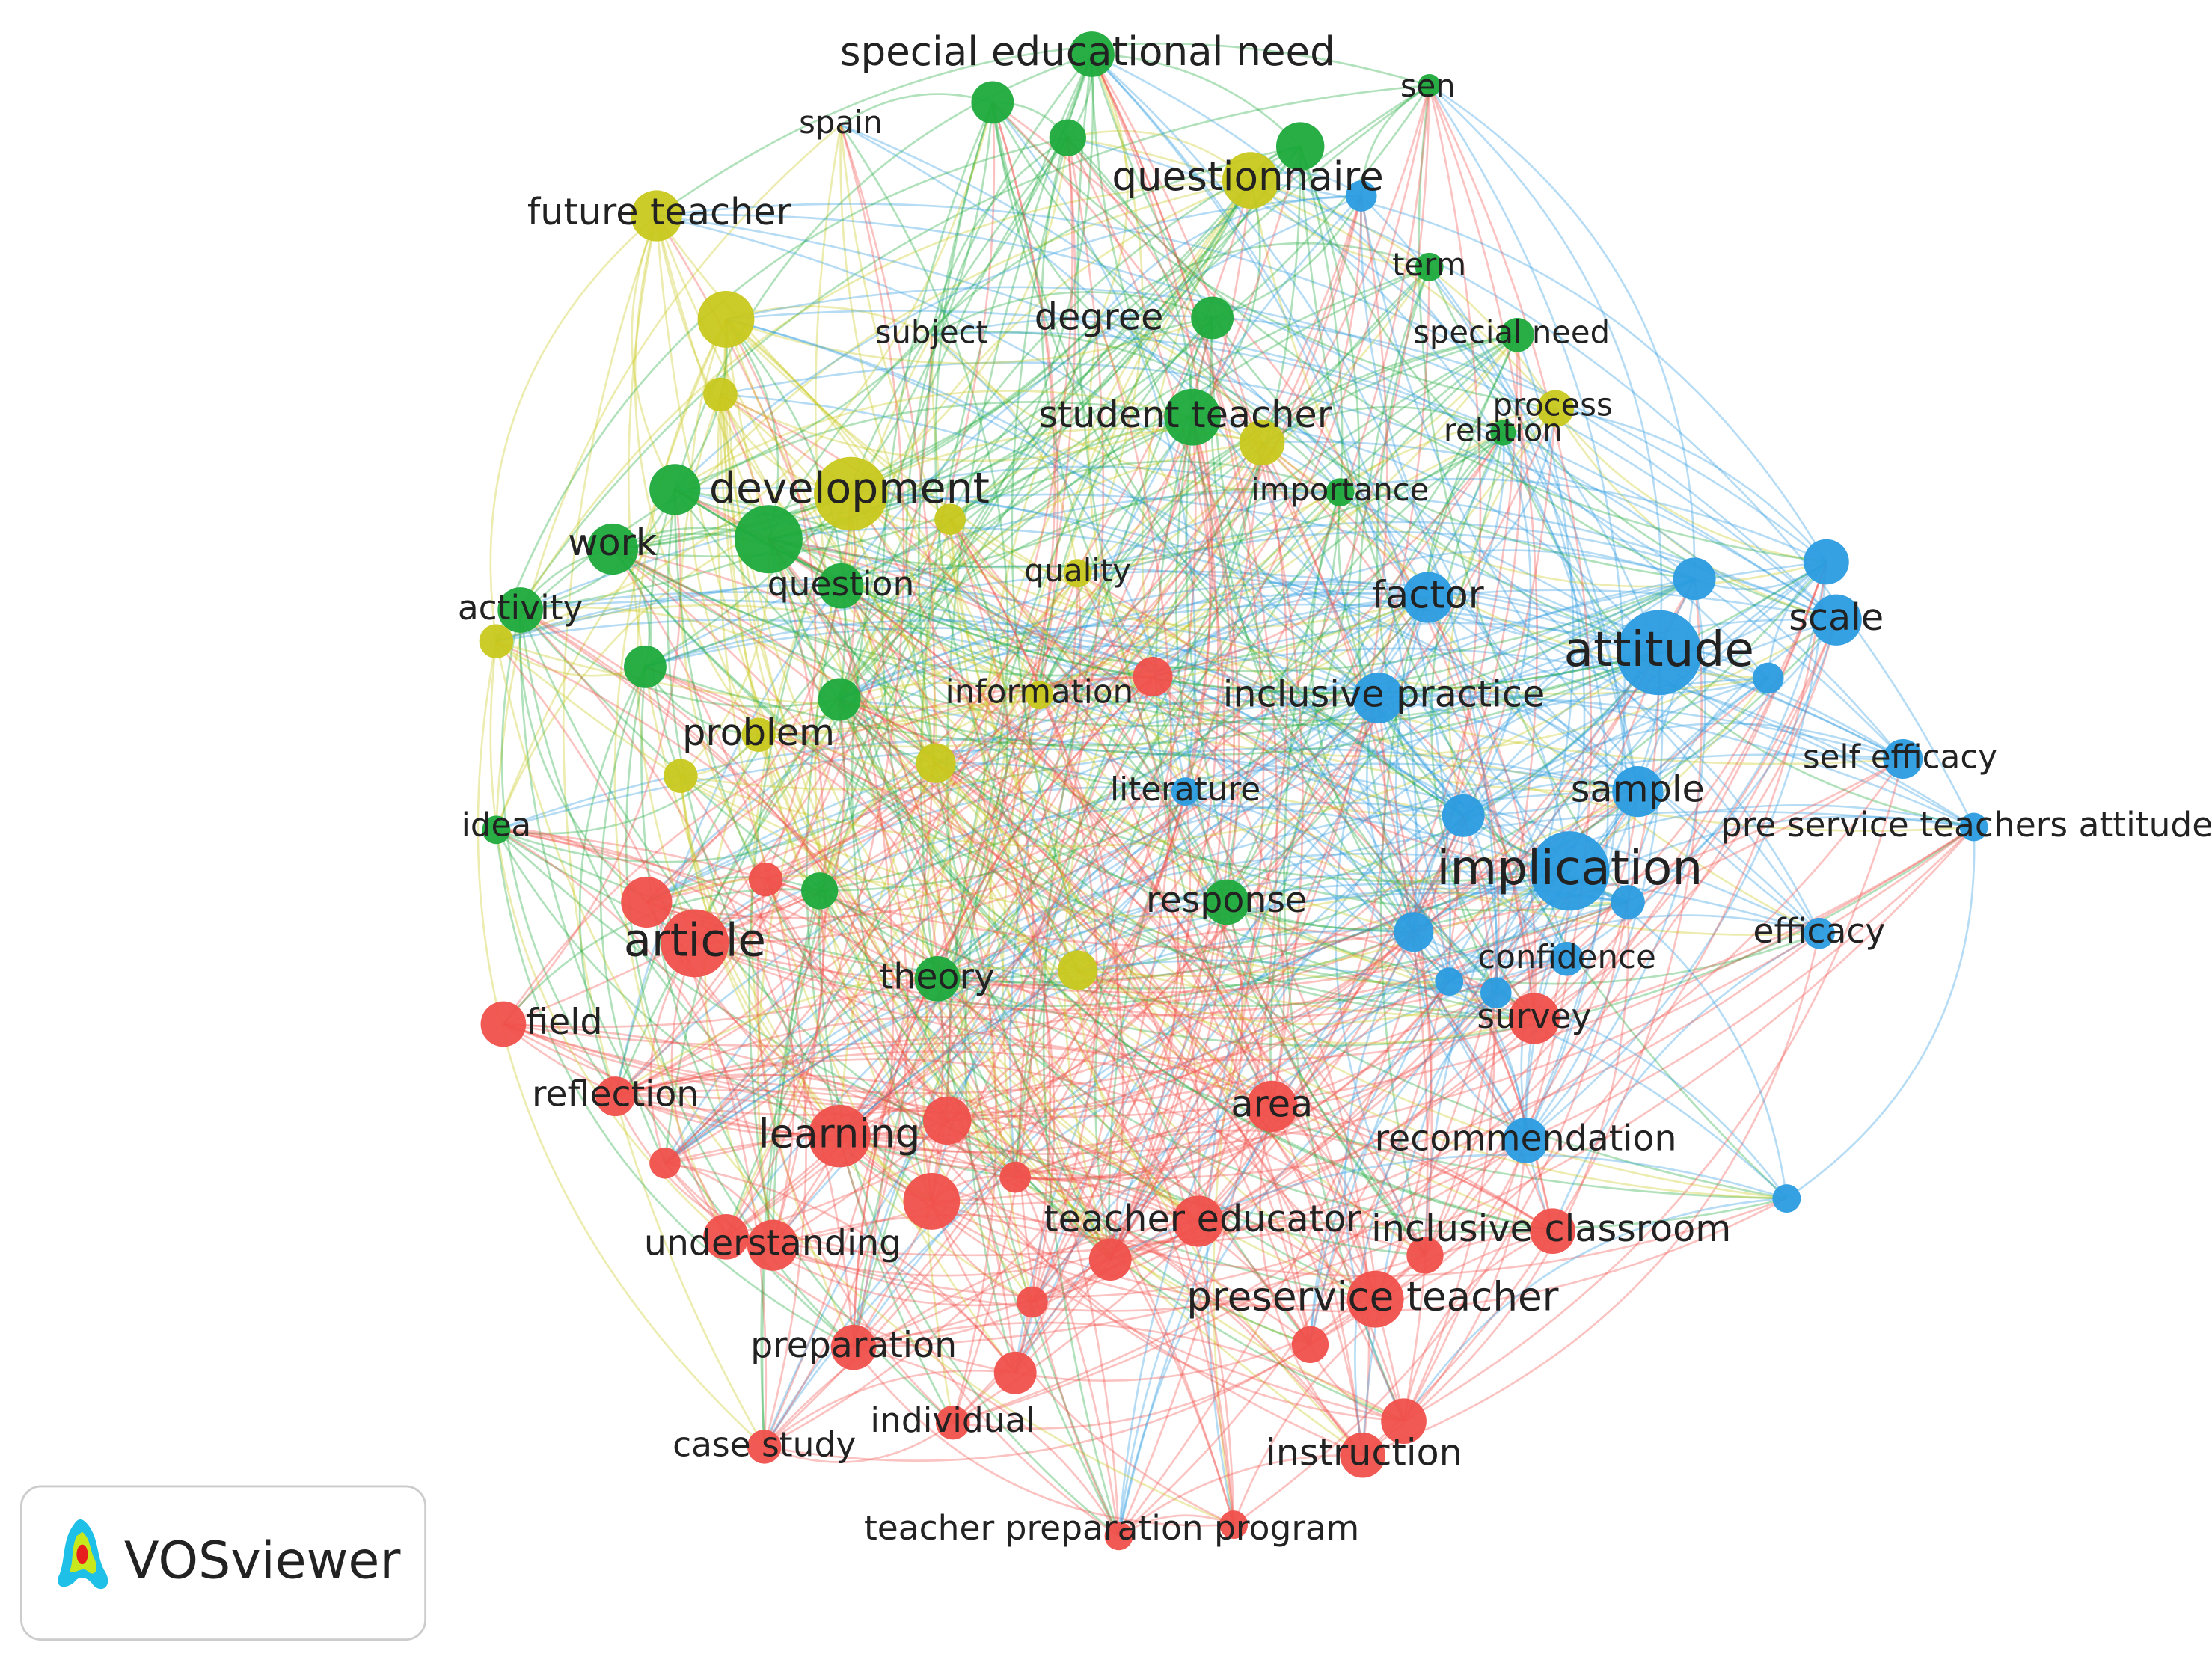 Image resolution: width=2212 pixels, height=1654 pixels. What do you see at coordinates (1503, 430) in the screenshot?
I see `node-label: relation` at bounding box center [1503, 430].